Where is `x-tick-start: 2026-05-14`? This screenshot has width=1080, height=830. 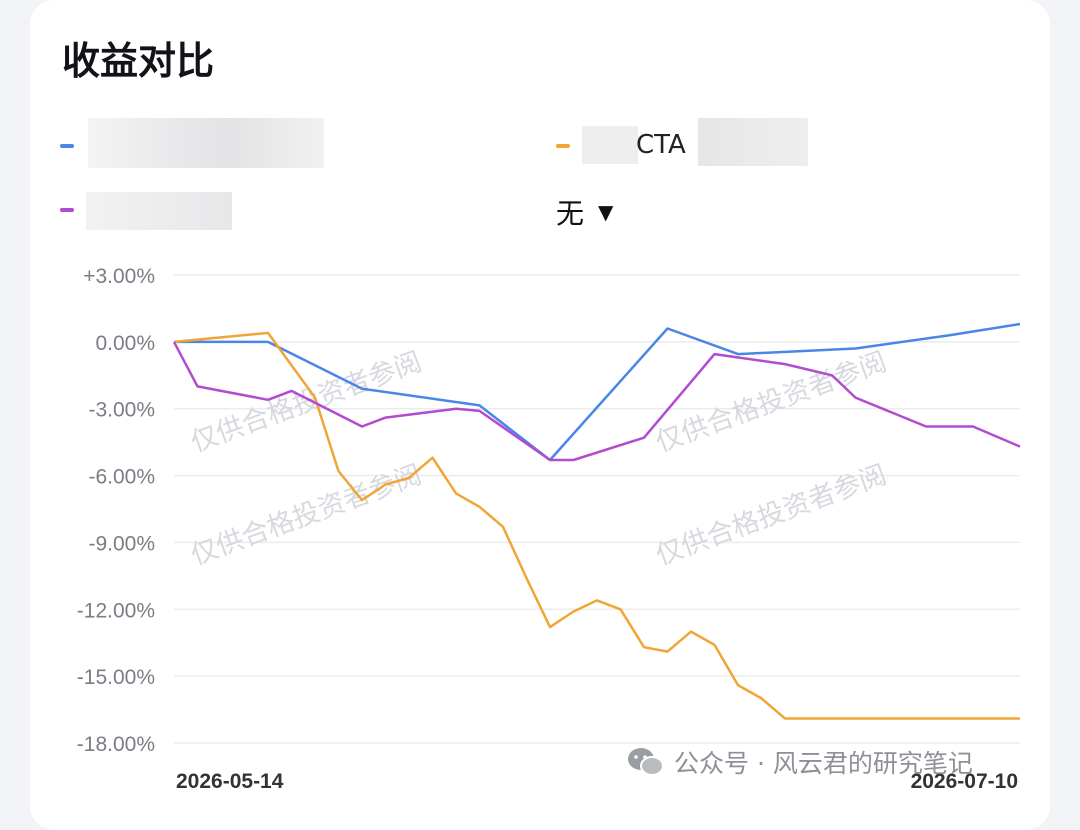
x-tick-start: 2026-05-14 is located at coordinates (230, 781).